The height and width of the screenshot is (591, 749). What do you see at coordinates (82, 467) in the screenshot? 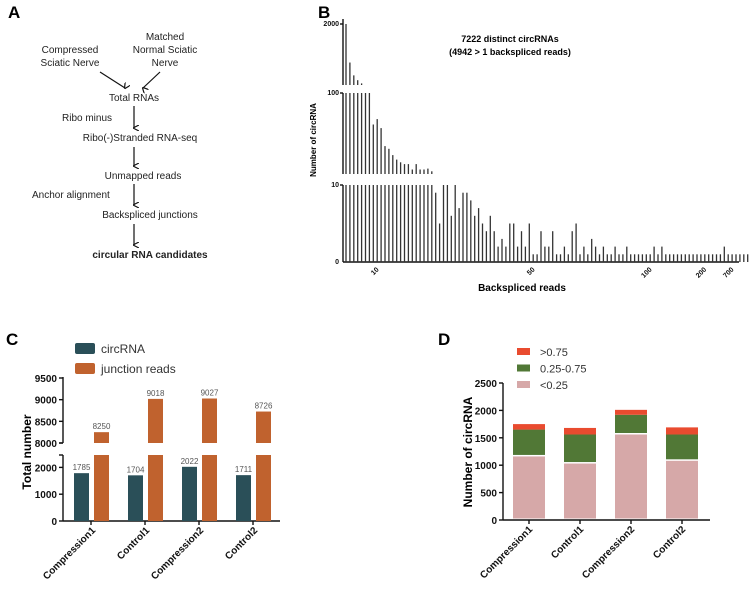
I see `data-label: 1785` at bounding box center [82, 467].